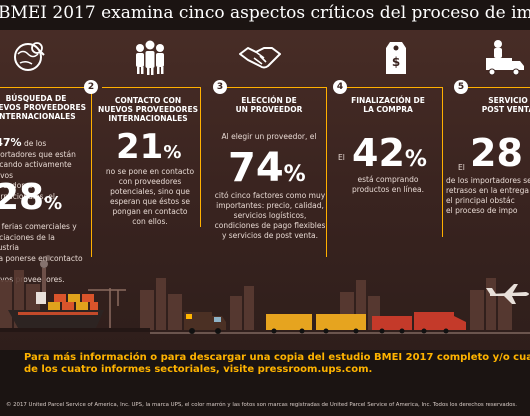 The height and width of the screenshot is (416, 530). I want to click on title-bar, so click(265, 15).